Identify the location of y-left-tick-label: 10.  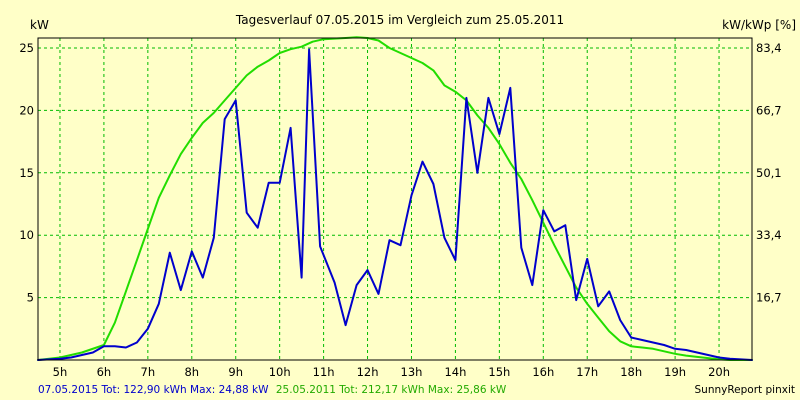
(26, 235).